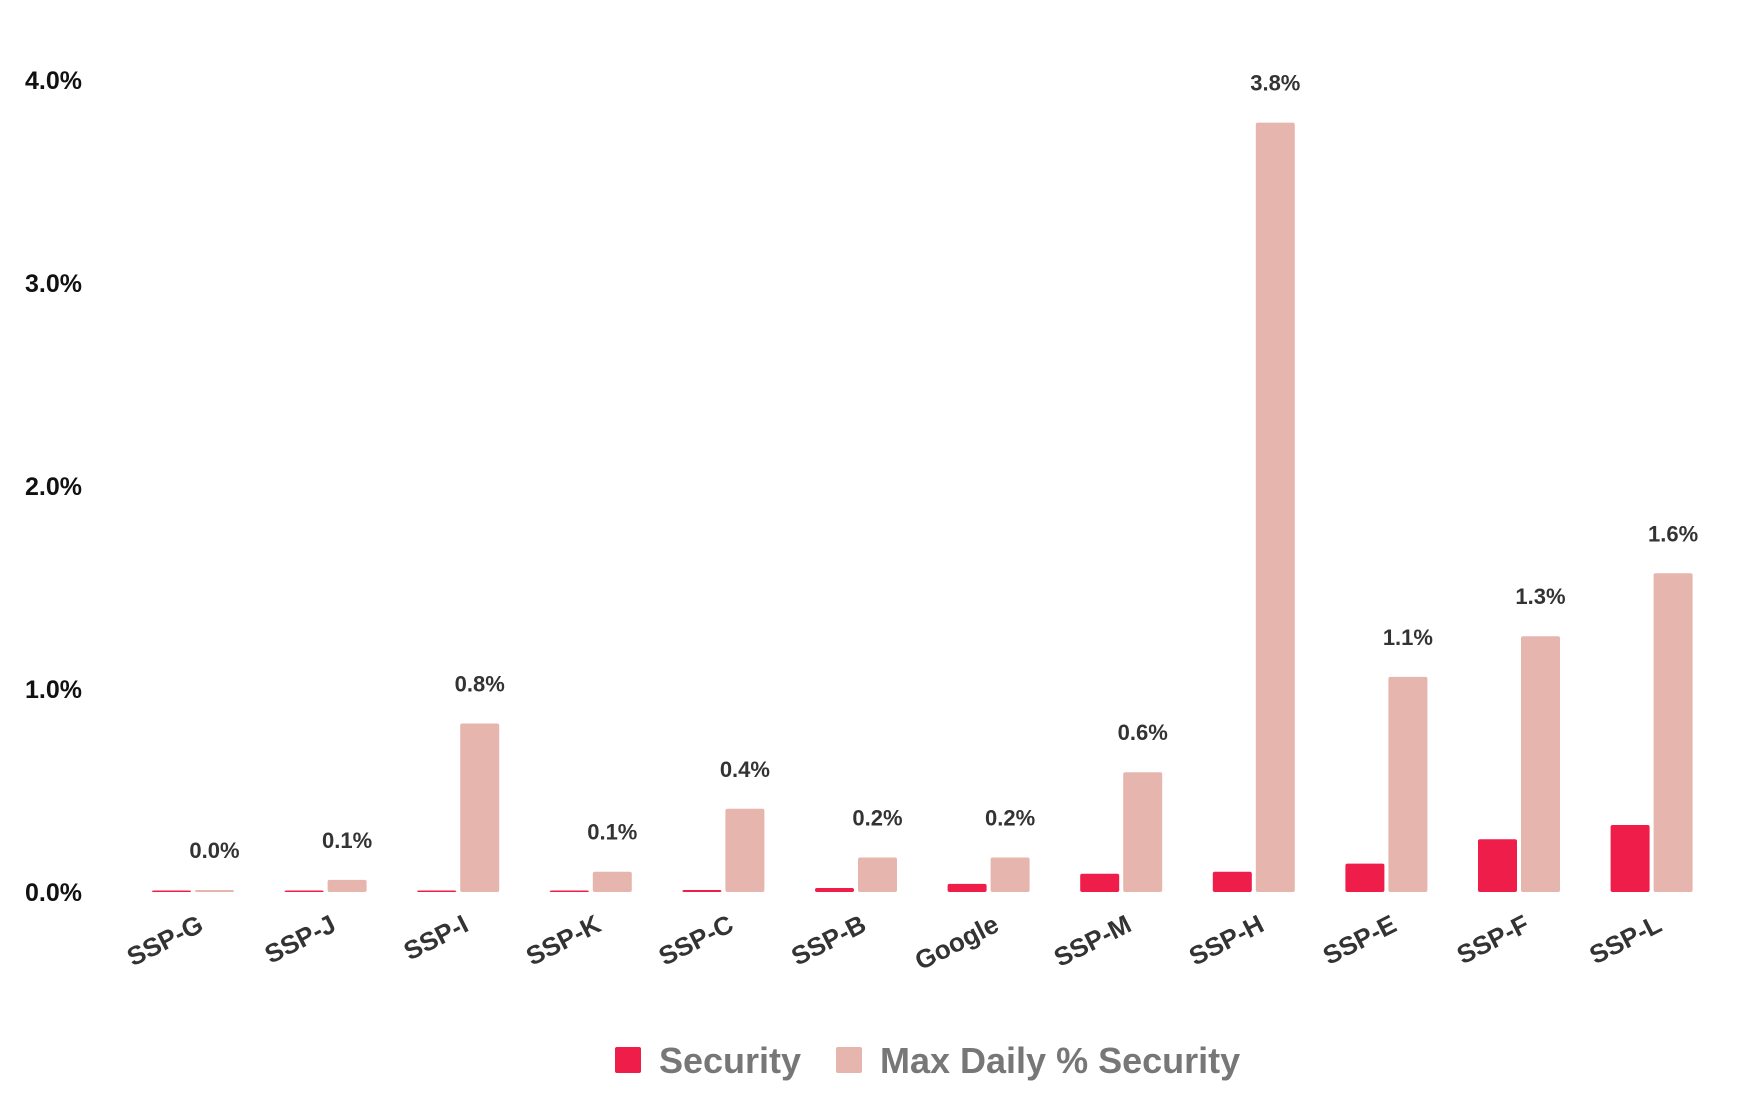 This screenshot has height=1117, width=1742. Describe the element at coordinates (53, 893) in the screenshot. I see `y-tick-label: 0.0%` at that location.